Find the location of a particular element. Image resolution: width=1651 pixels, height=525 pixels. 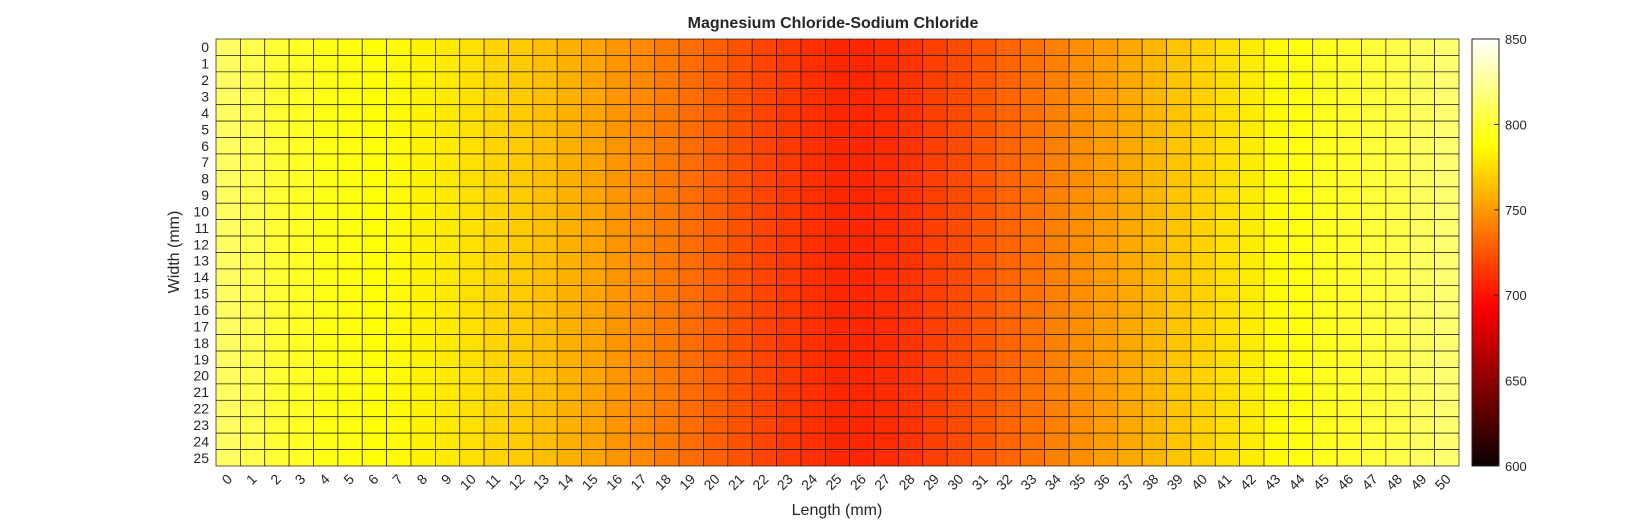

x-tick-label: 6 is located at coordinates (373, 479).